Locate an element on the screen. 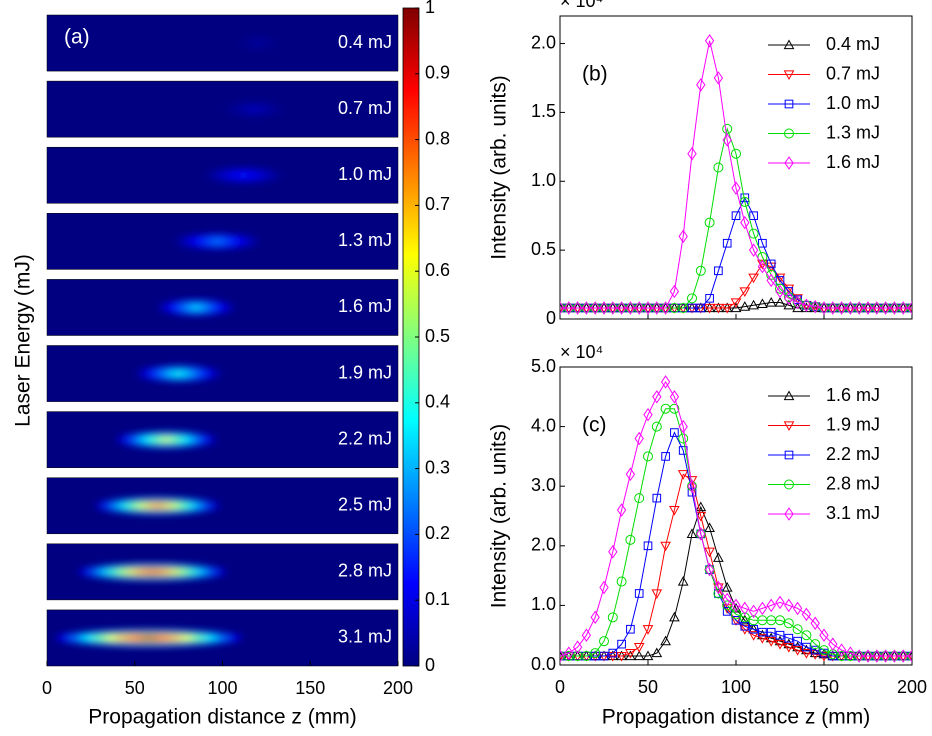 This screenshot has width=932, height=736. y-tick-label: 0 is located at coordinates (551, 318).